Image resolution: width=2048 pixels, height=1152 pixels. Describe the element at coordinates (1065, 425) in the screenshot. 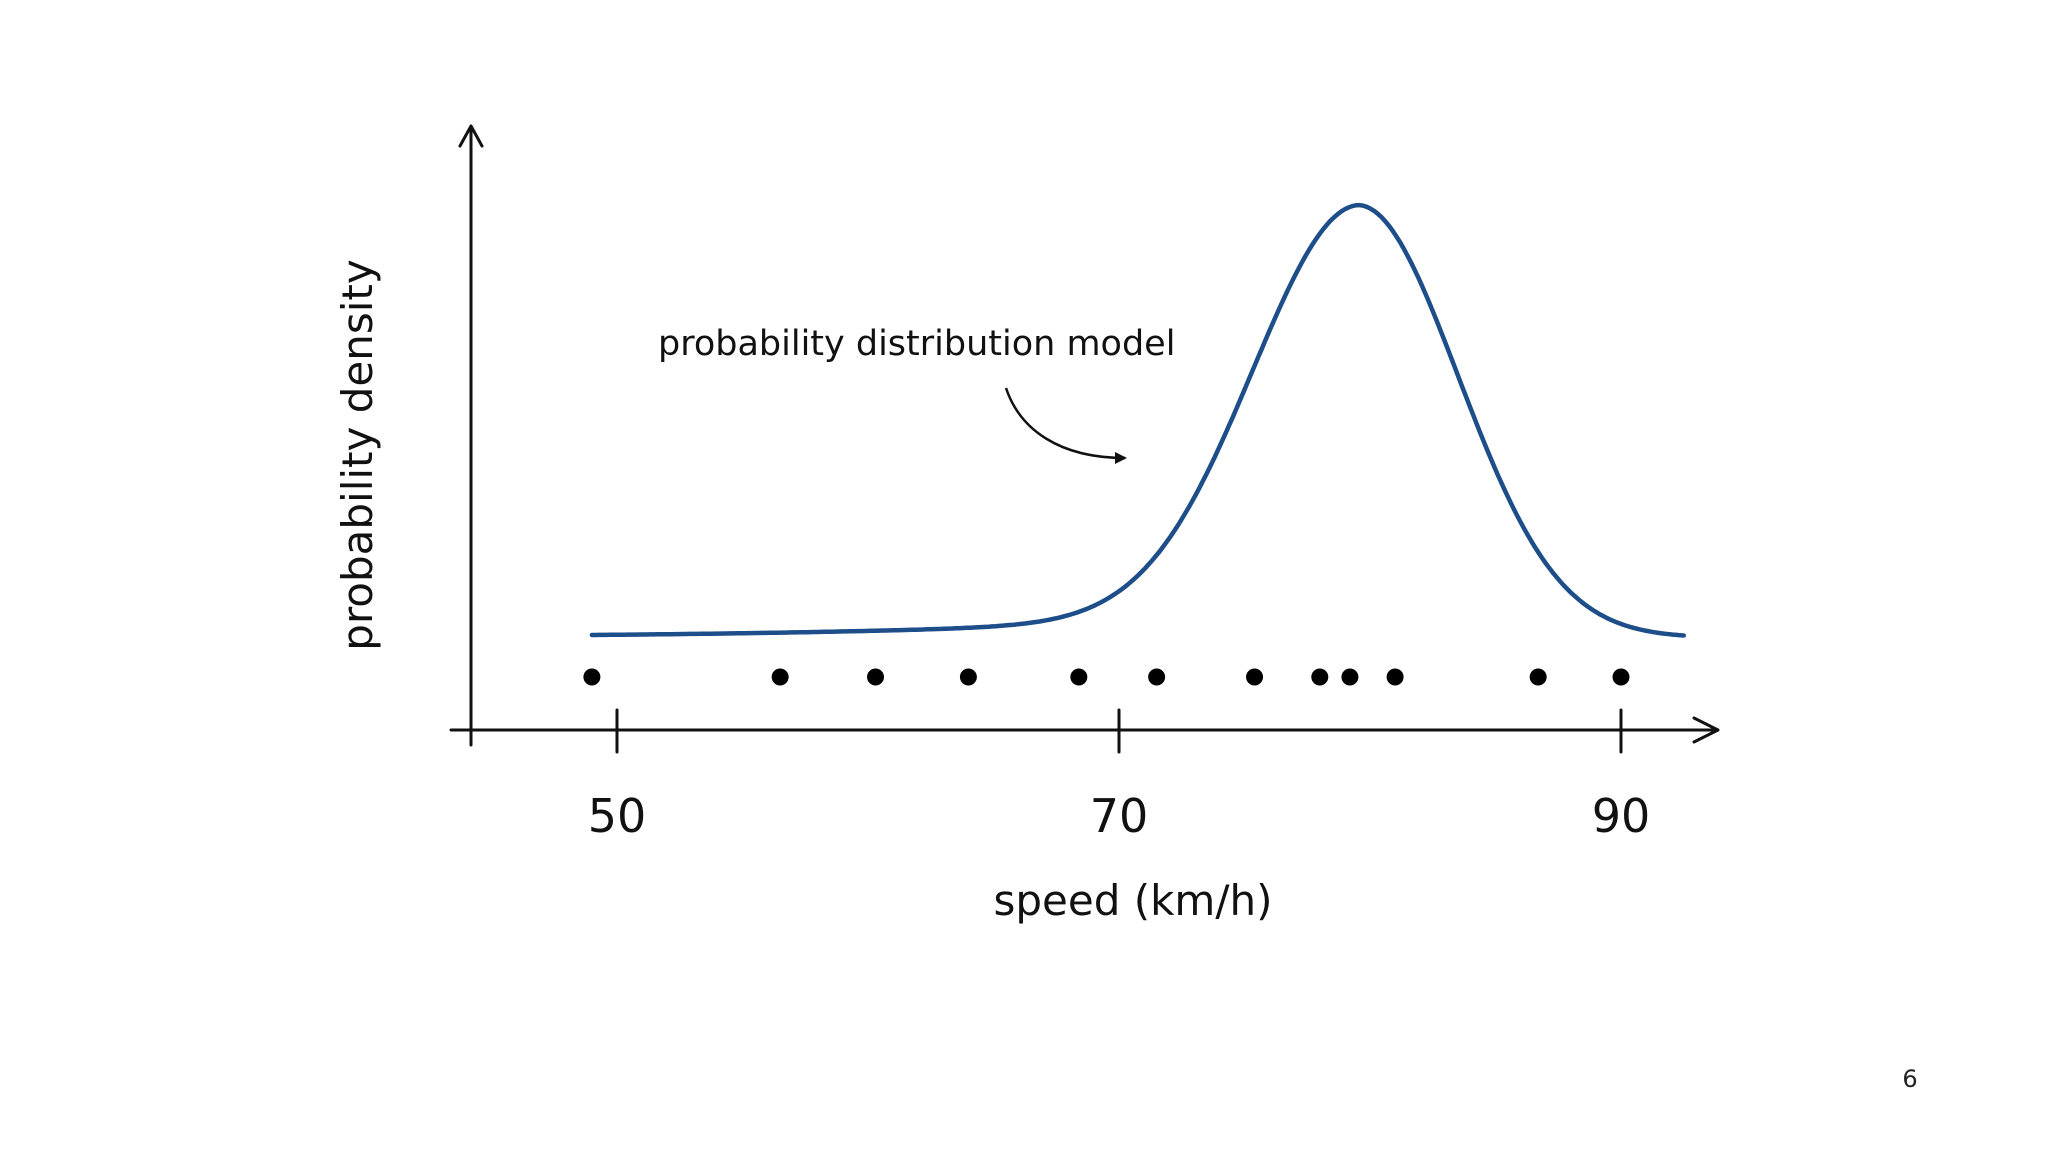

I see `annotation-arrow-icon` at that location.